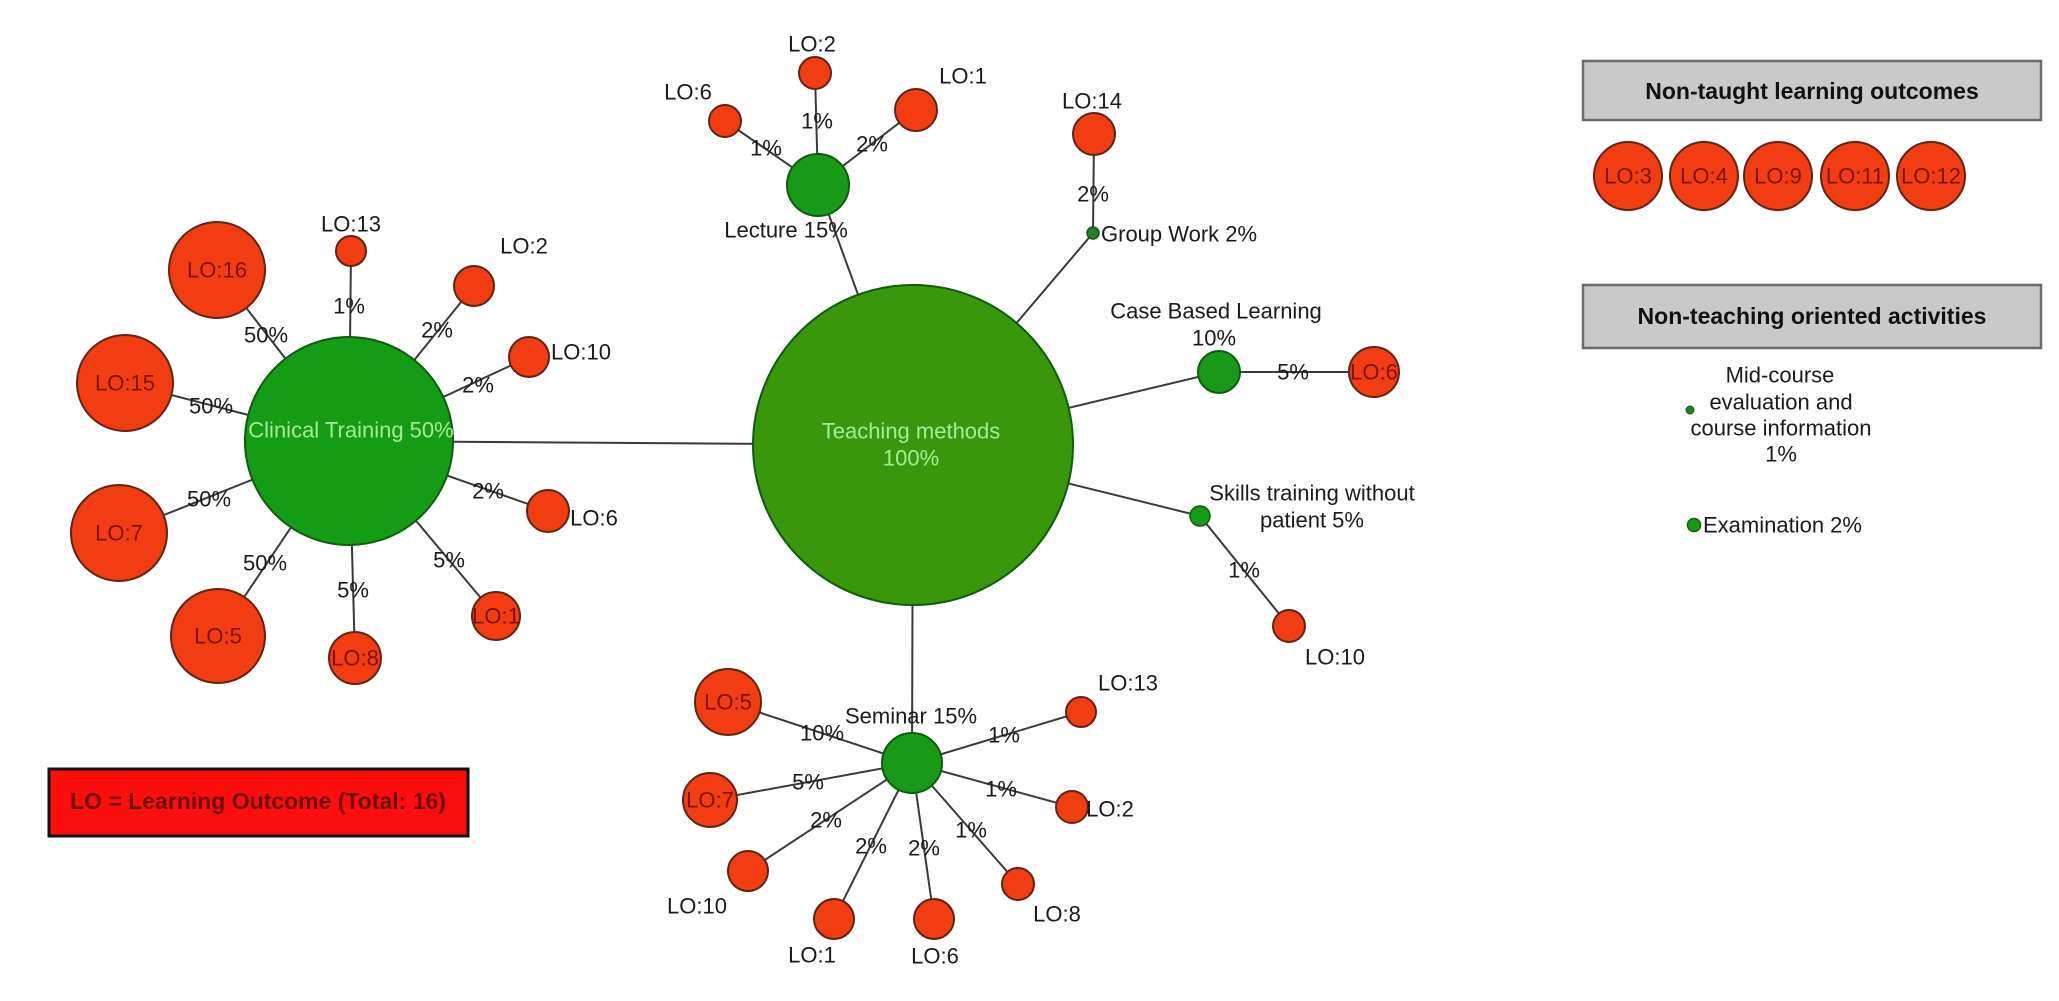 The width and height of the screenshot is (2059, 1001). Describe the element at coordinates (786, 230) in the screenshot. I see `svg-text: Lecture 15%` at that location.